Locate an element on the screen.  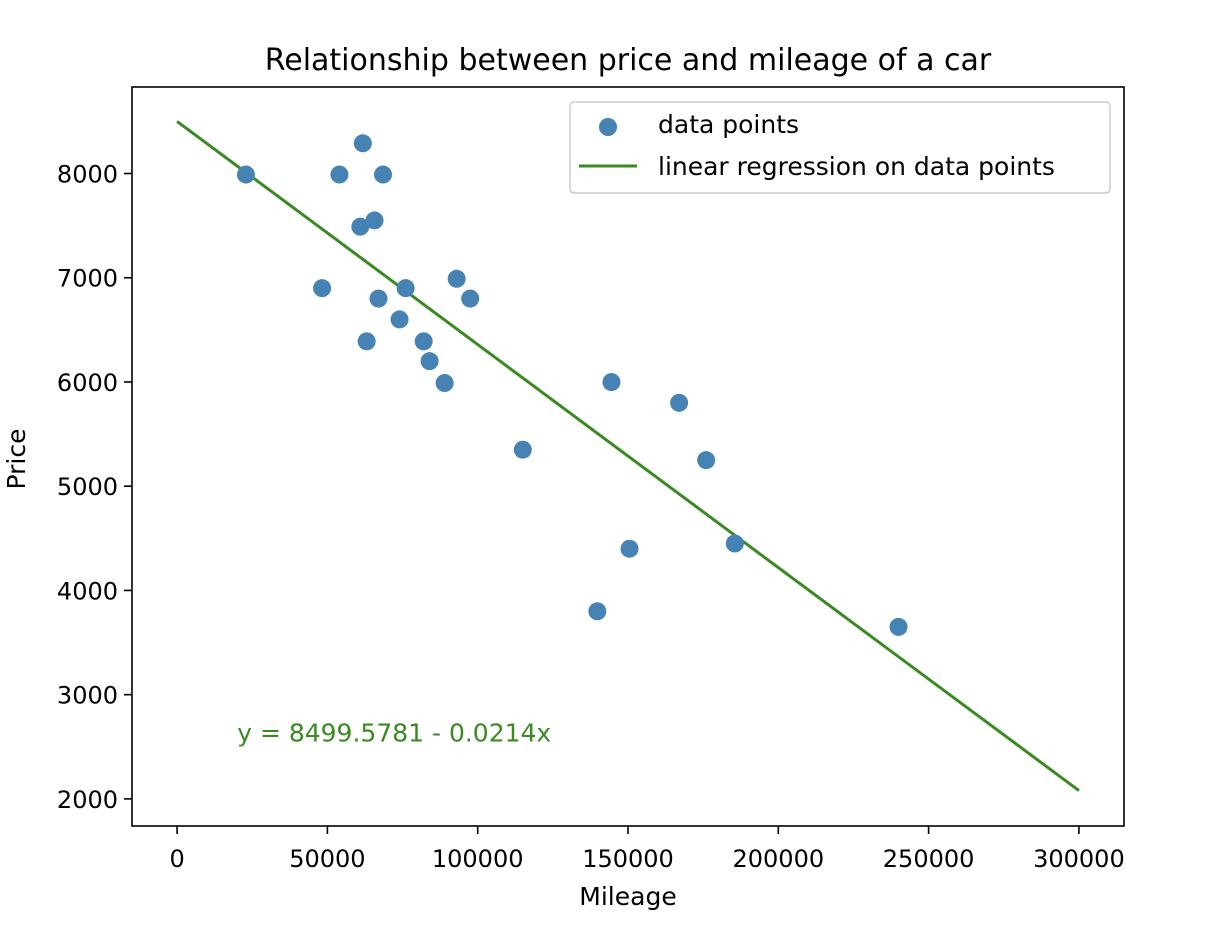
x-axis-ticks: 0 50000 100000 150000 200000 250000 300000 is located at coordinates (647, 849).